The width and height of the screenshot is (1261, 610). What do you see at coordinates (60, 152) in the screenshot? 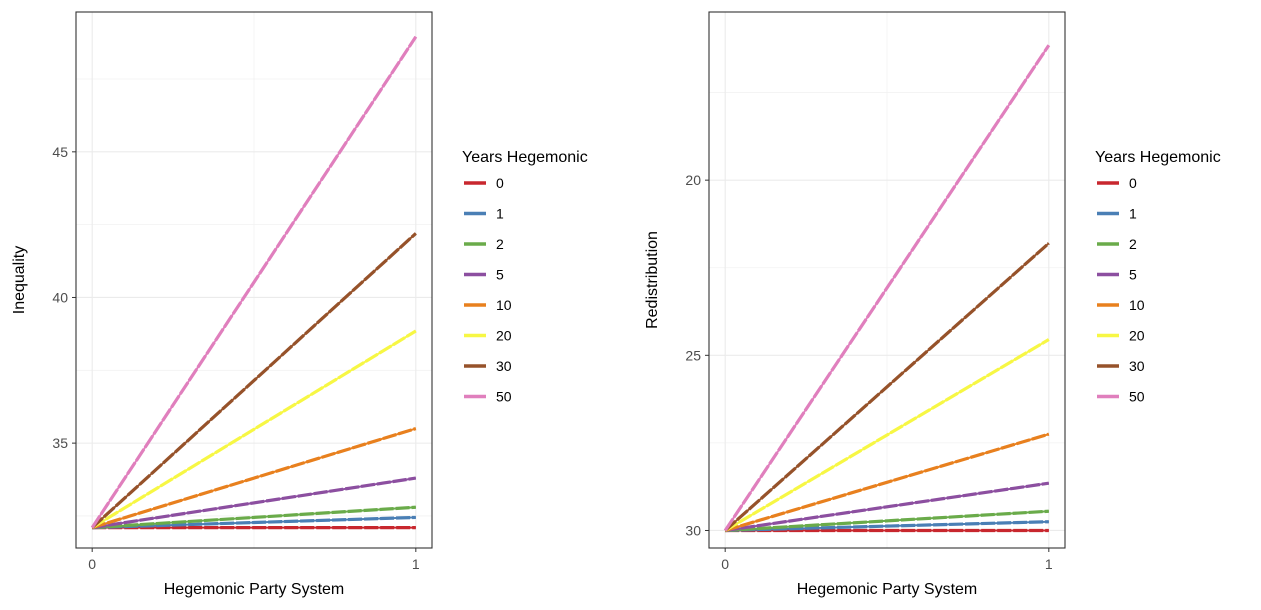
I see `y-tick-label: 45` at bounding box center [60, 152].